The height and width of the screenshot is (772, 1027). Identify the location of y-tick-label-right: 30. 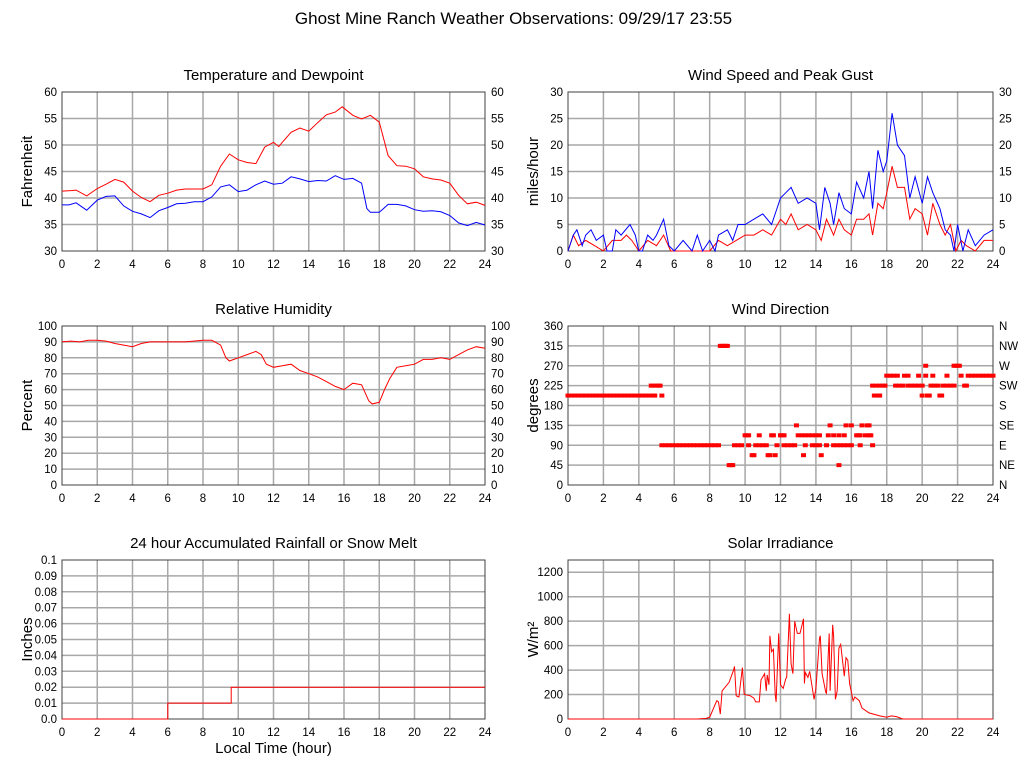
(1005, 93).